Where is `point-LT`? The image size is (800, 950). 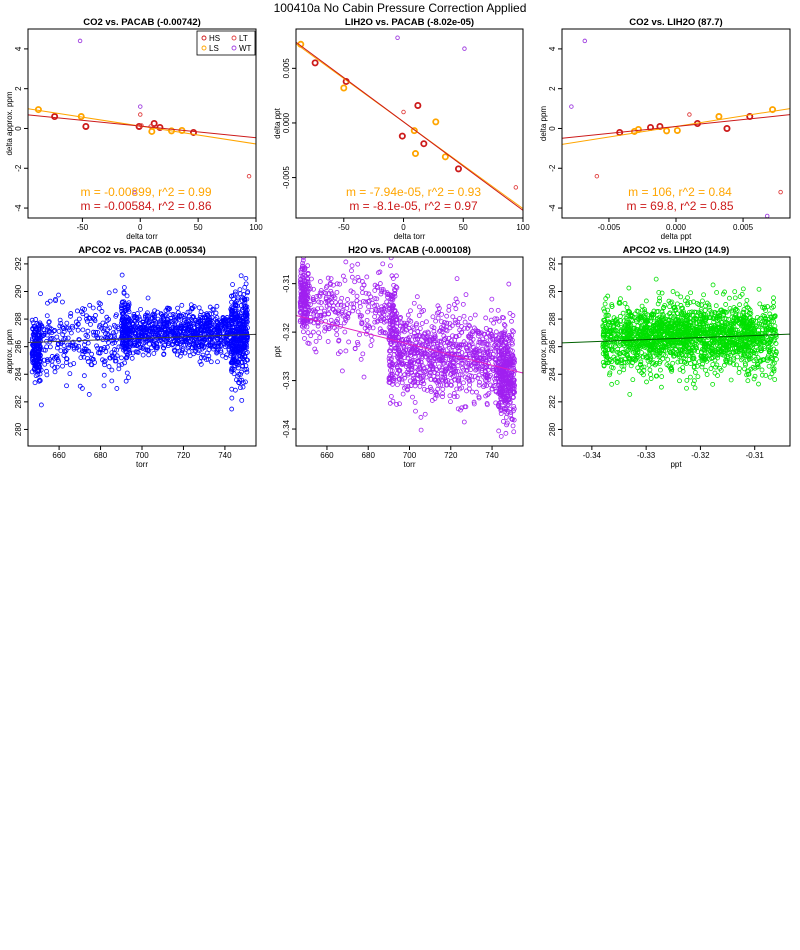
point-LT is located at coordinates (597, 176).